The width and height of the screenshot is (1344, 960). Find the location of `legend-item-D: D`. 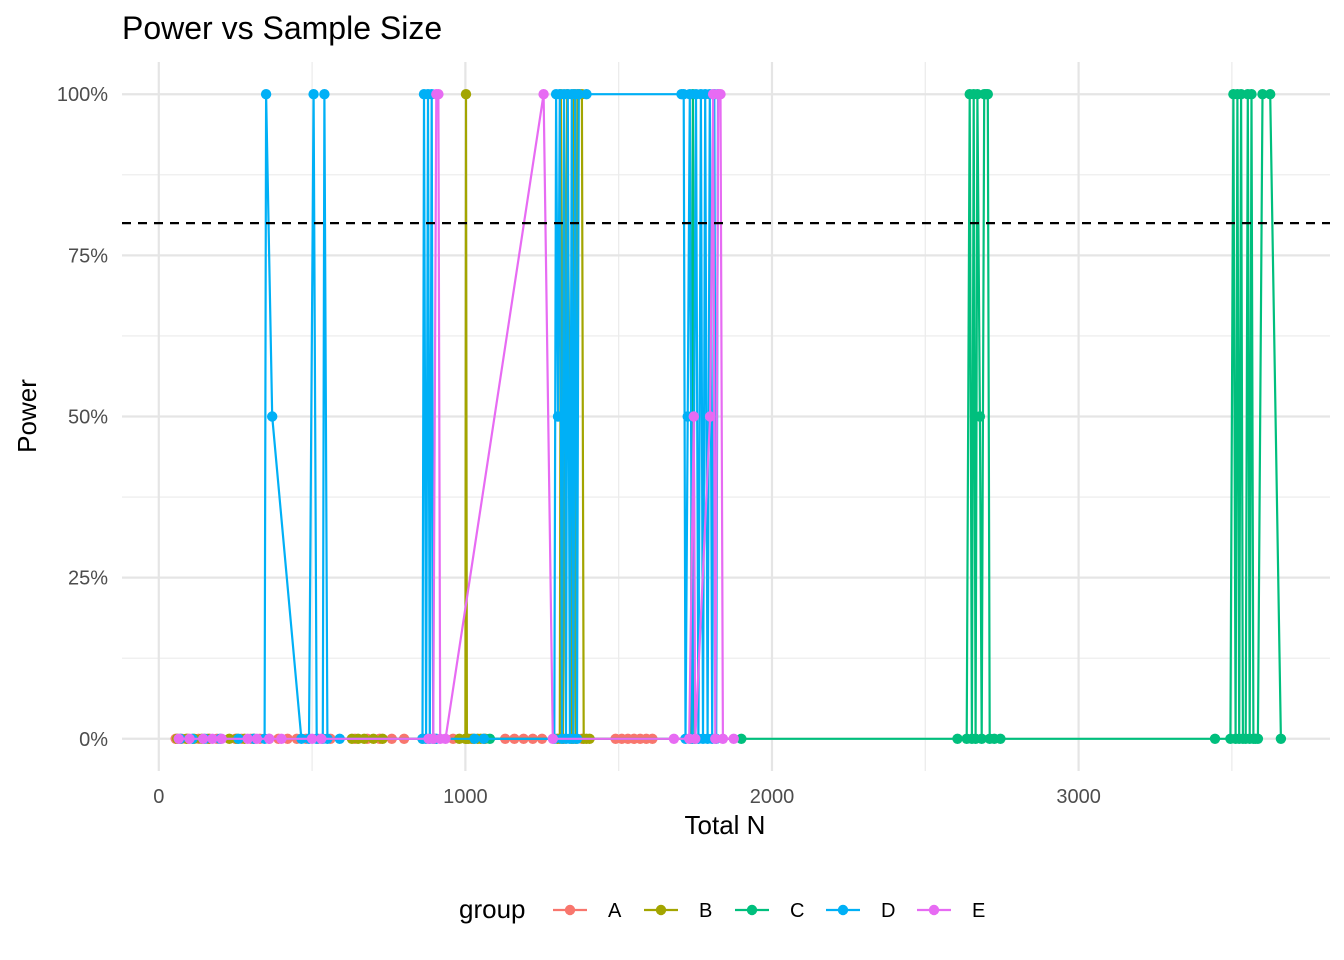

legend-item-D: D is located at coordinates (860, 911).